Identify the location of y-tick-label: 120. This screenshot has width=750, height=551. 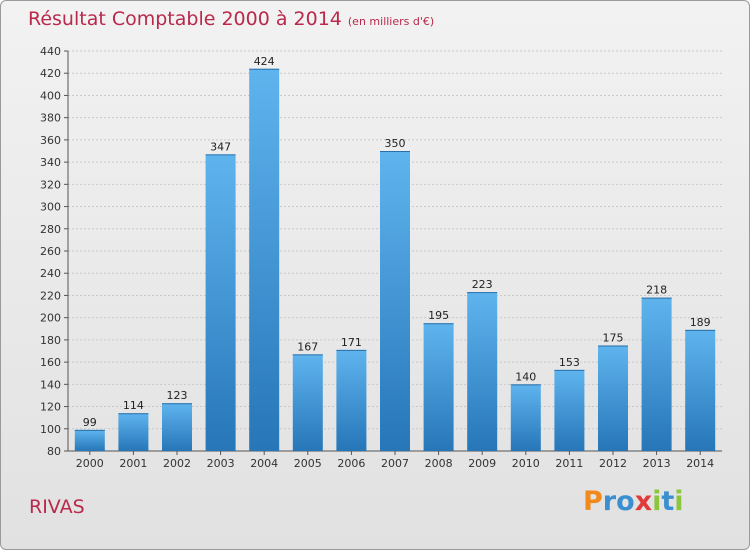
(50, 407).